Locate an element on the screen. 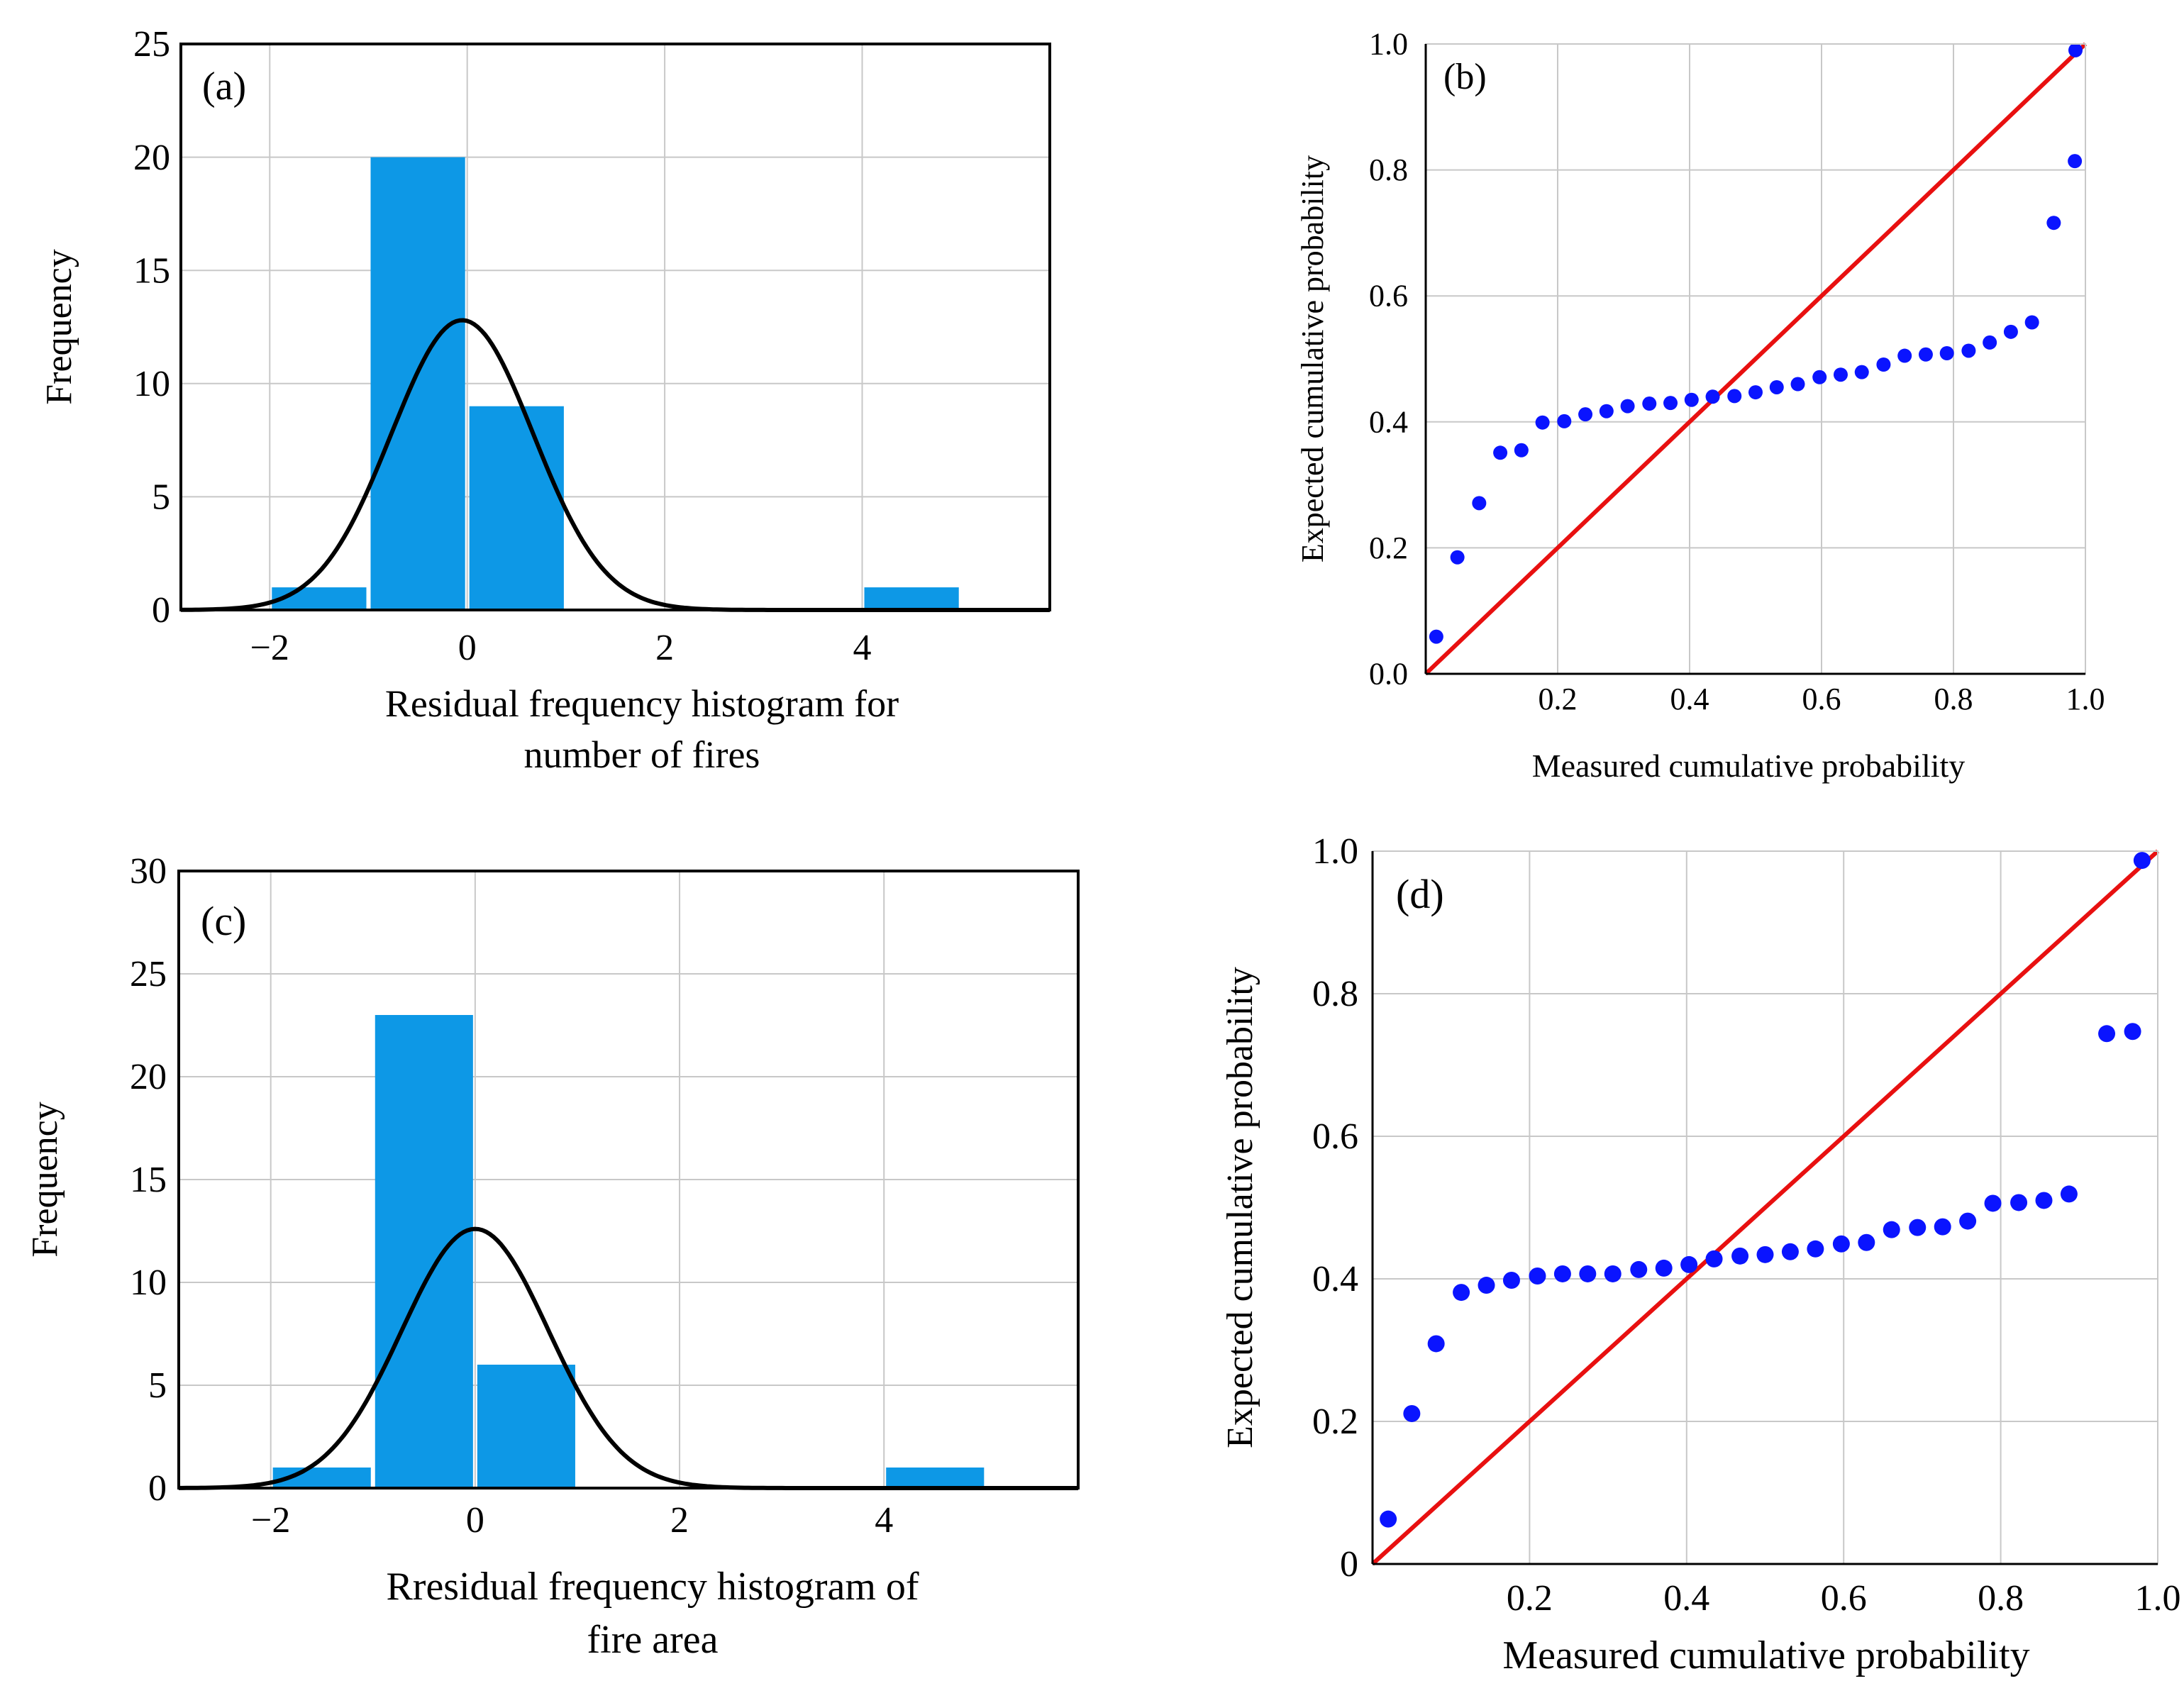  y-tick-label: 0.0 is located at coordinates (1389, 674).